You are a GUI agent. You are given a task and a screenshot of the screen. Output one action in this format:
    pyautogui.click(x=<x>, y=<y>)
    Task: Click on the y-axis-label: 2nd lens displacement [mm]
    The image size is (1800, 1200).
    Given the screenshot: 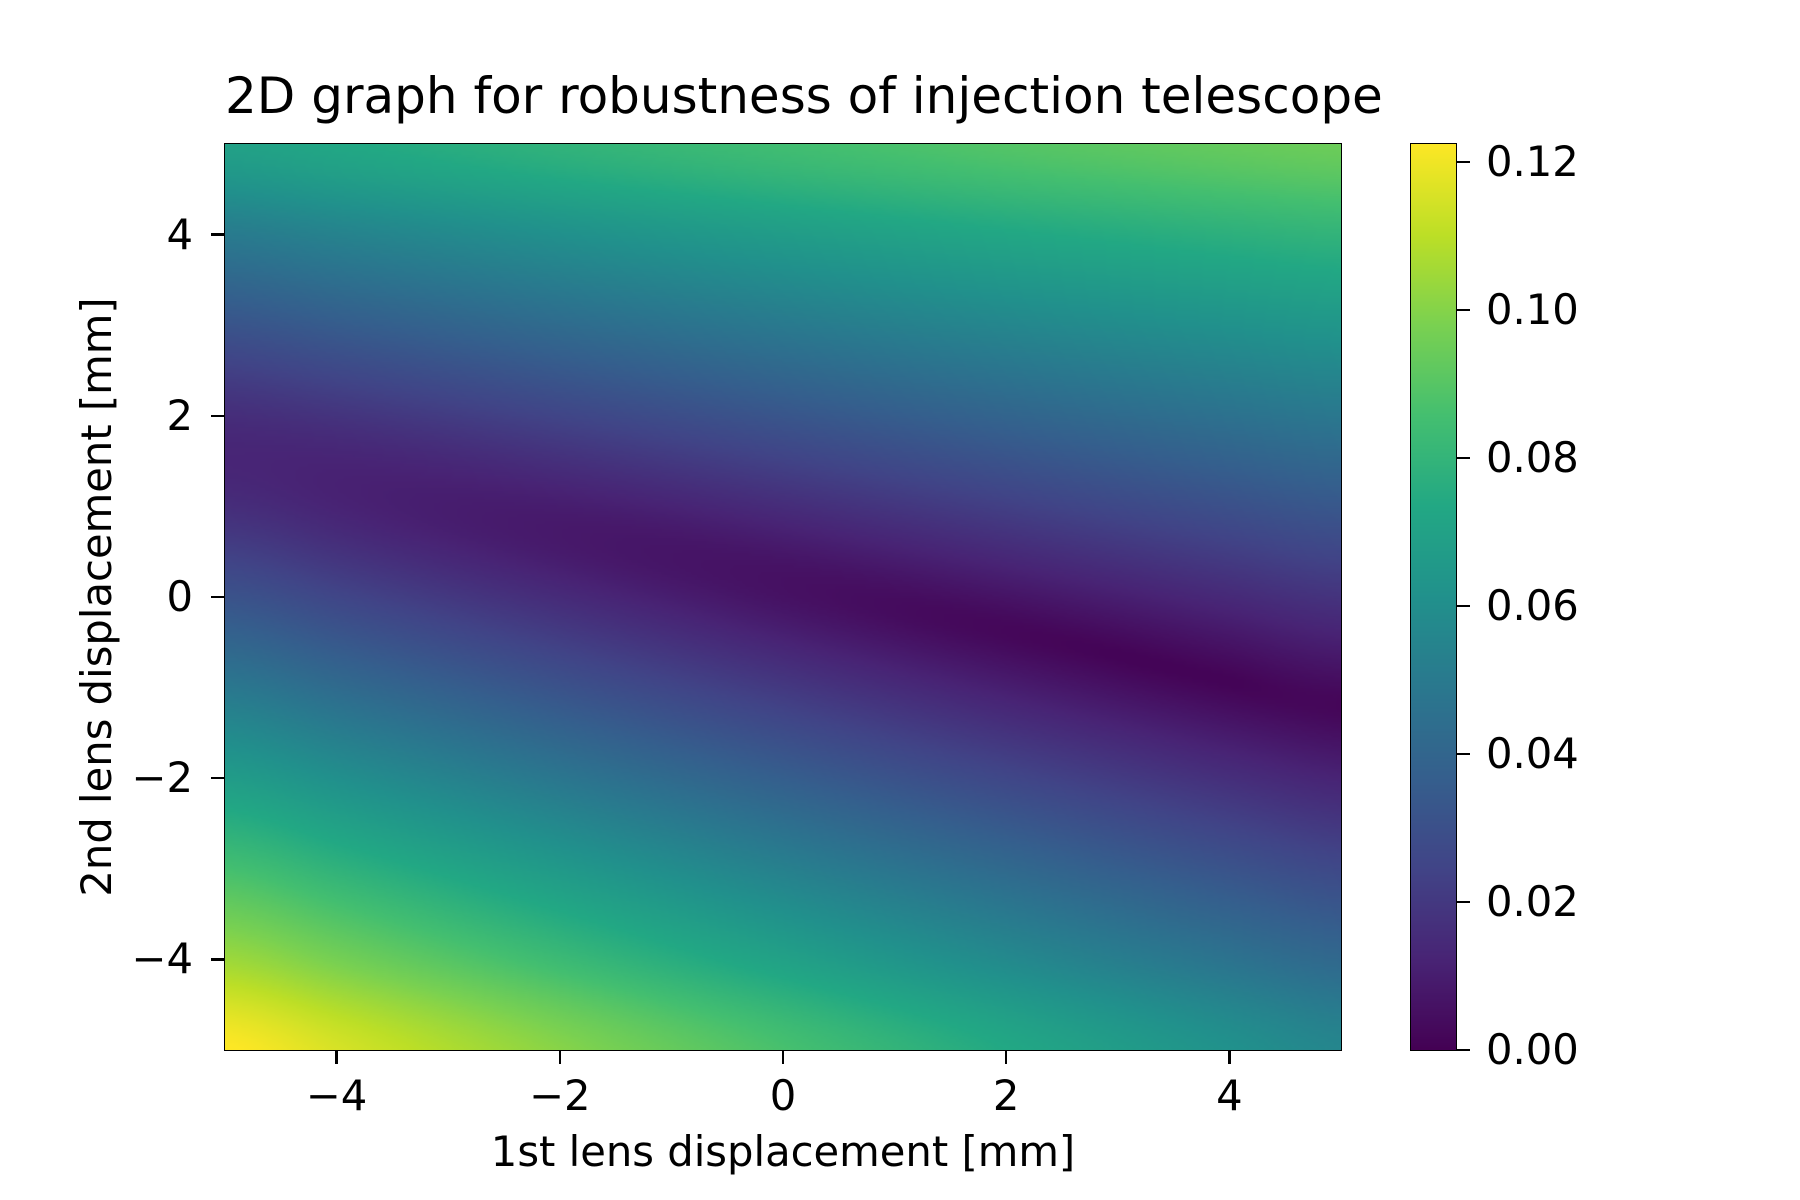 What is the action you would take?
    pyautogui.click(x=96, y=597)
    